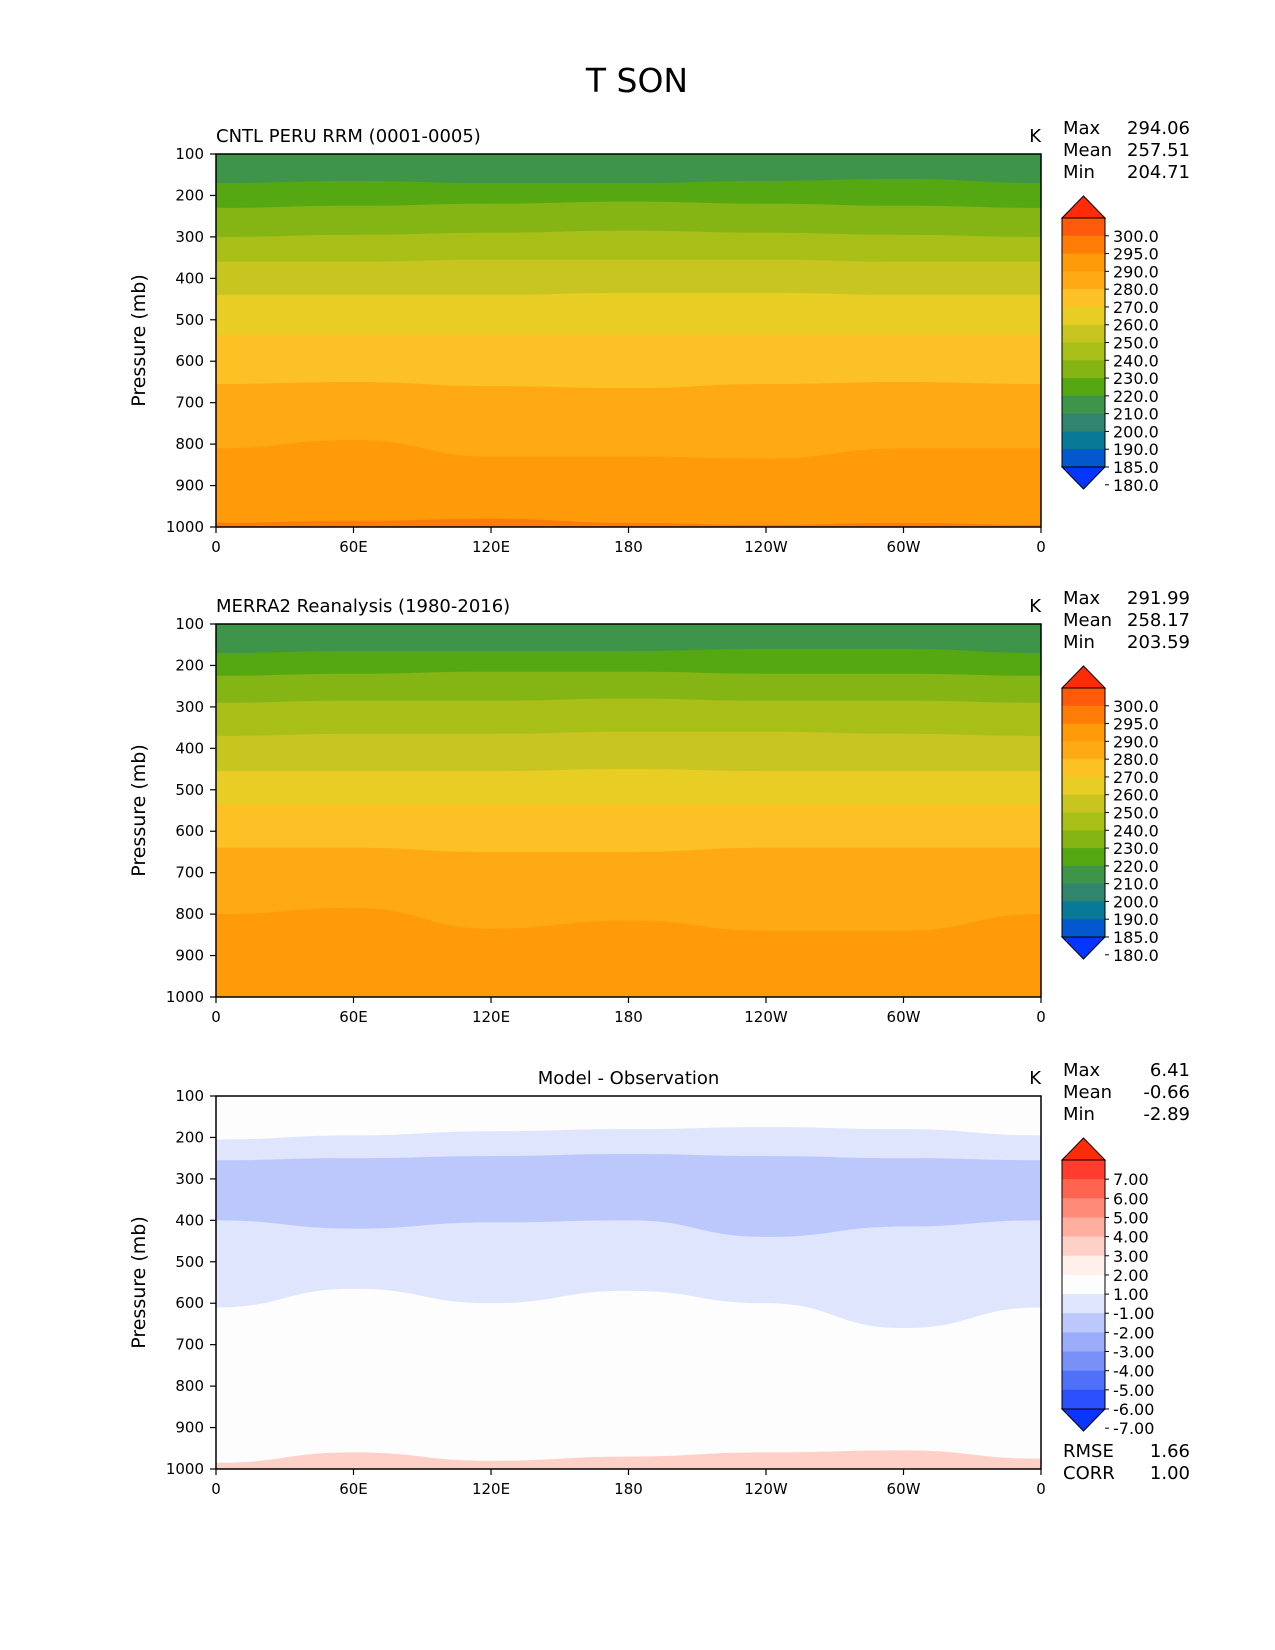 Image resolution: width=1275 pixels, height=1650 pixels. I want to click on stat-value: 1.00, so click(1170, 1473).